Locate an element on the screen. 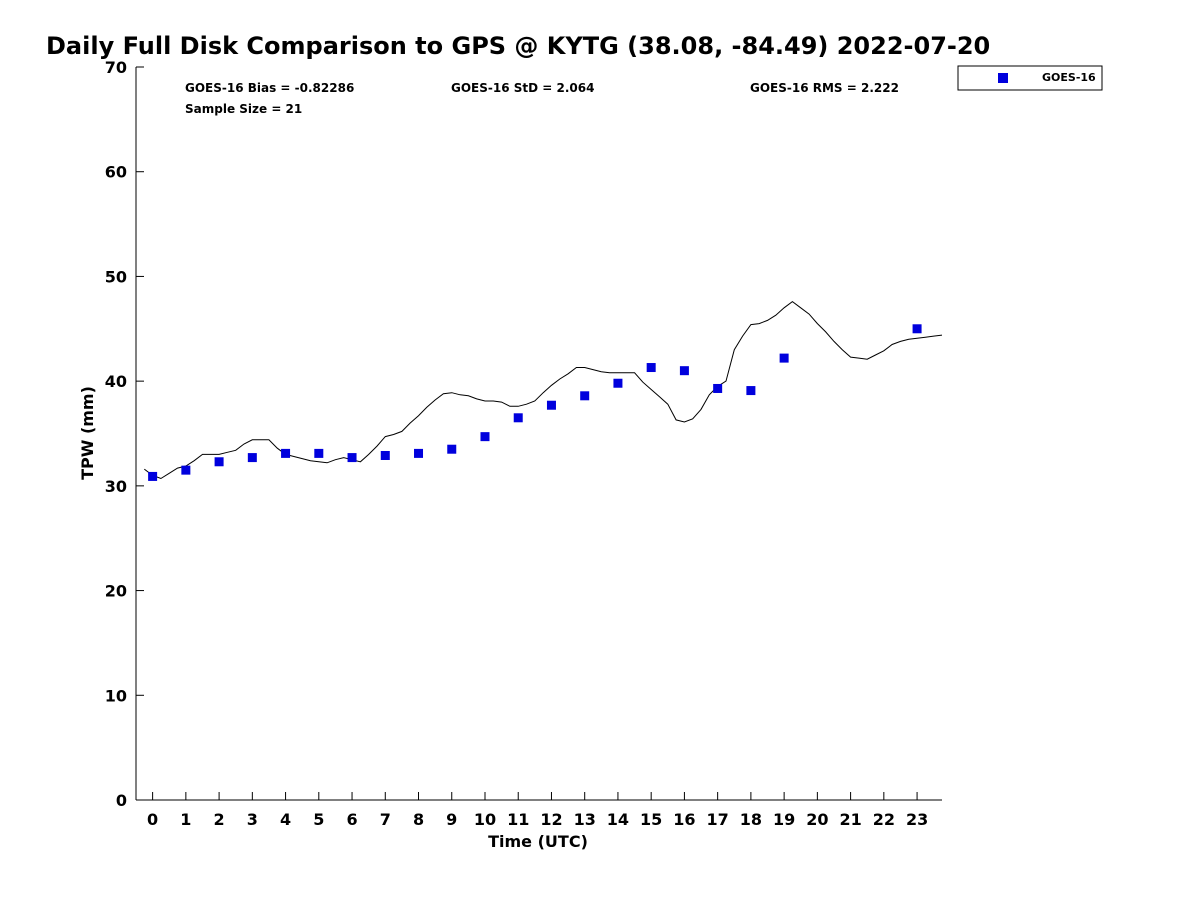 The width and height of the screenshot is (1200, 900). legend-box is located at coordinates (1030, 78).